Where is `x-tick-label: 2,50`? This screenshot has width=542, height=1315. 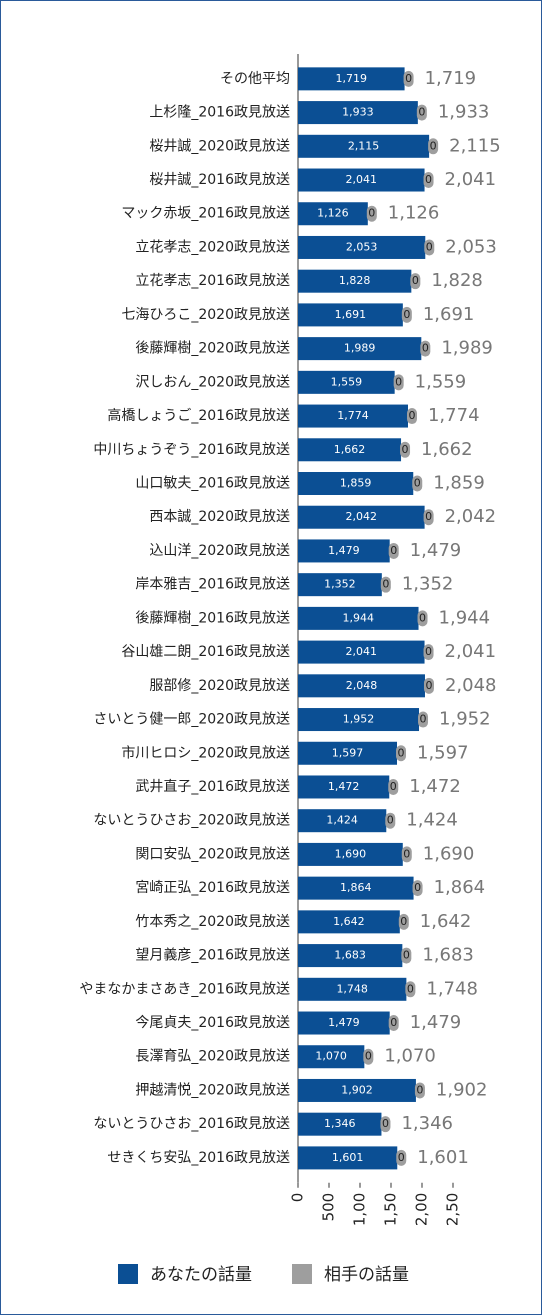 x-tick-label: 2,50 is located at coordinates (453, 1209).